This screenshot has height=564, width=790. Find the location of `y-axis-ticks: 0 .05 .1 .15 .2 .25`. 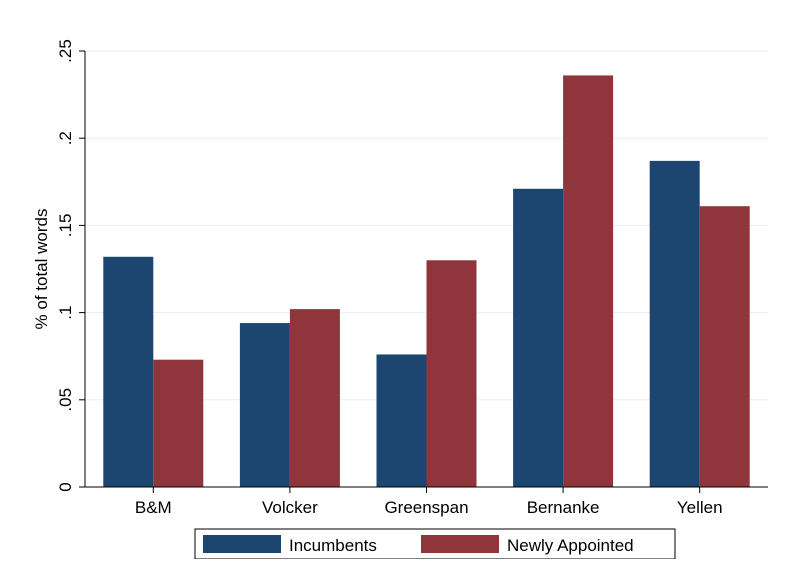

y-axis-ticks: 0 .05 .1 .15 .2 .25 is located at coordinates (70, 265).